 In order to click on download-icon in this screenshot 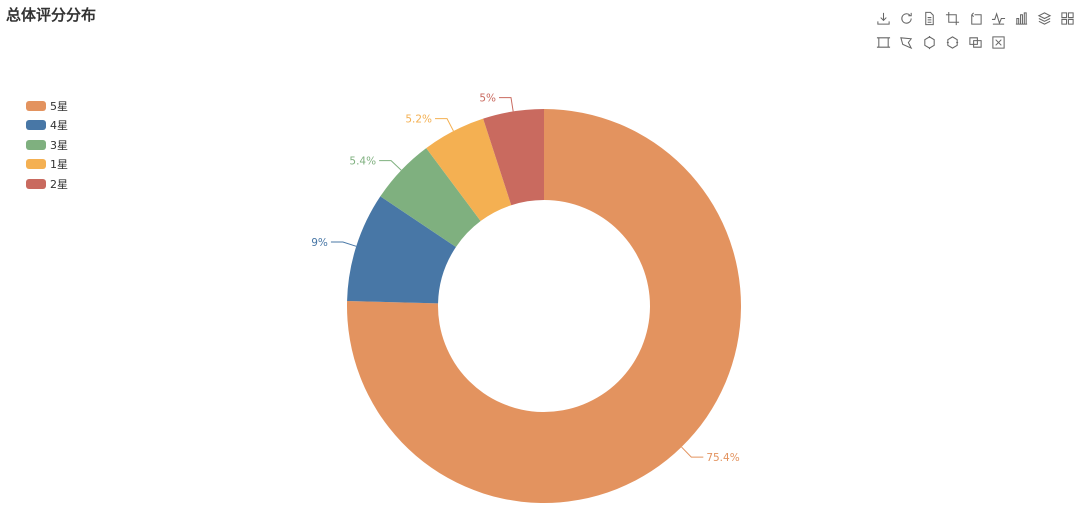, I will do `click(883, 18)`.